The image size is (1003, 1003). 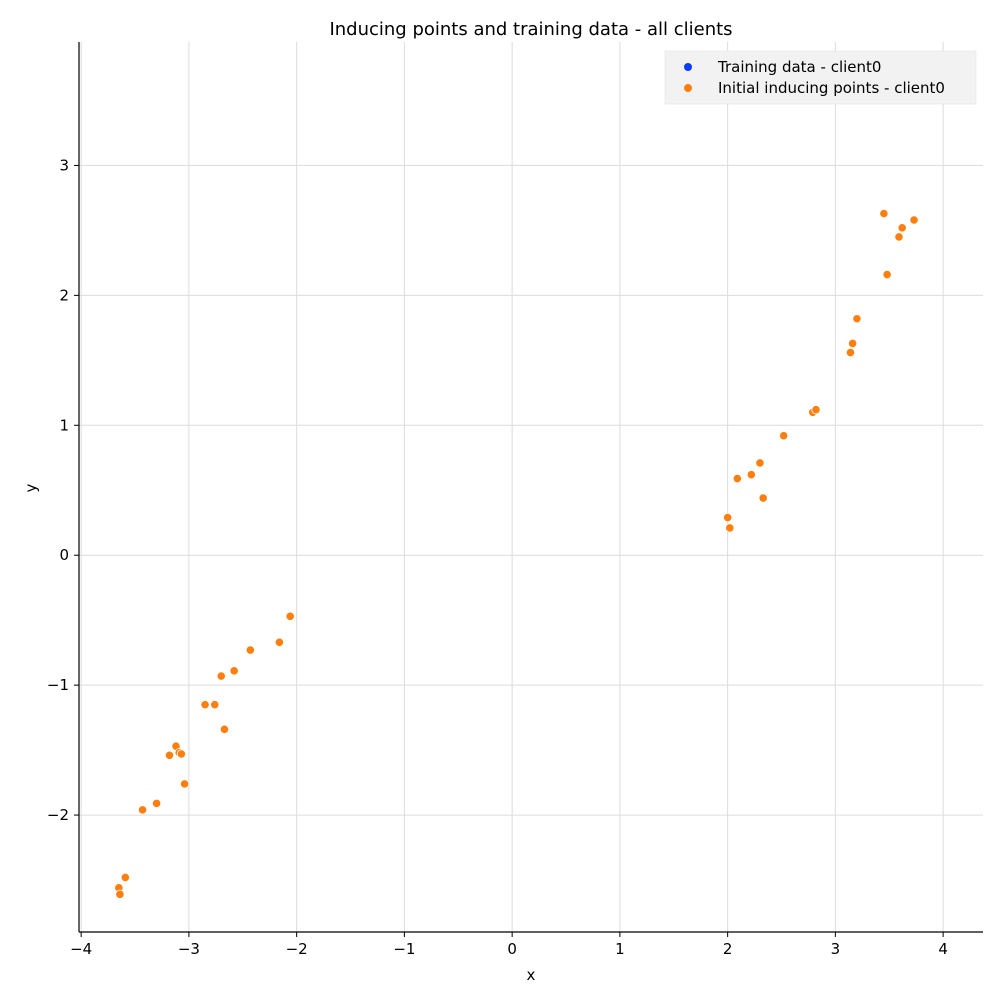 I want to click on x-tick-label: 4, so click(x=943, y=949).